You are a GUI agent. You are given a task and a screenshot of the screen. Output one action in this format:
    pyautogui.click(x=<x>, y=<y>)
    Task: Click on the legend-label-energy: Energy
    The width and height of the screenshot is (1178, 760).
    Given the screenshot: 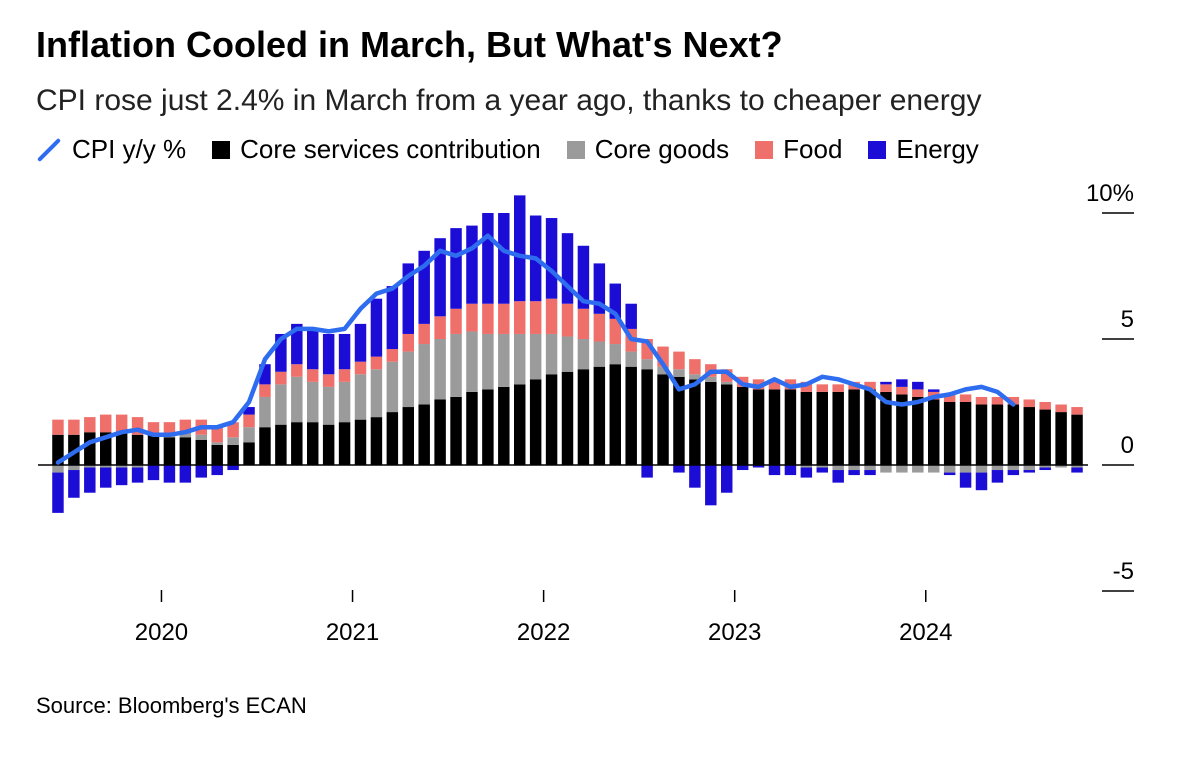 What is the action you would take?
    pyautogui.click(x=937, y=149)
    